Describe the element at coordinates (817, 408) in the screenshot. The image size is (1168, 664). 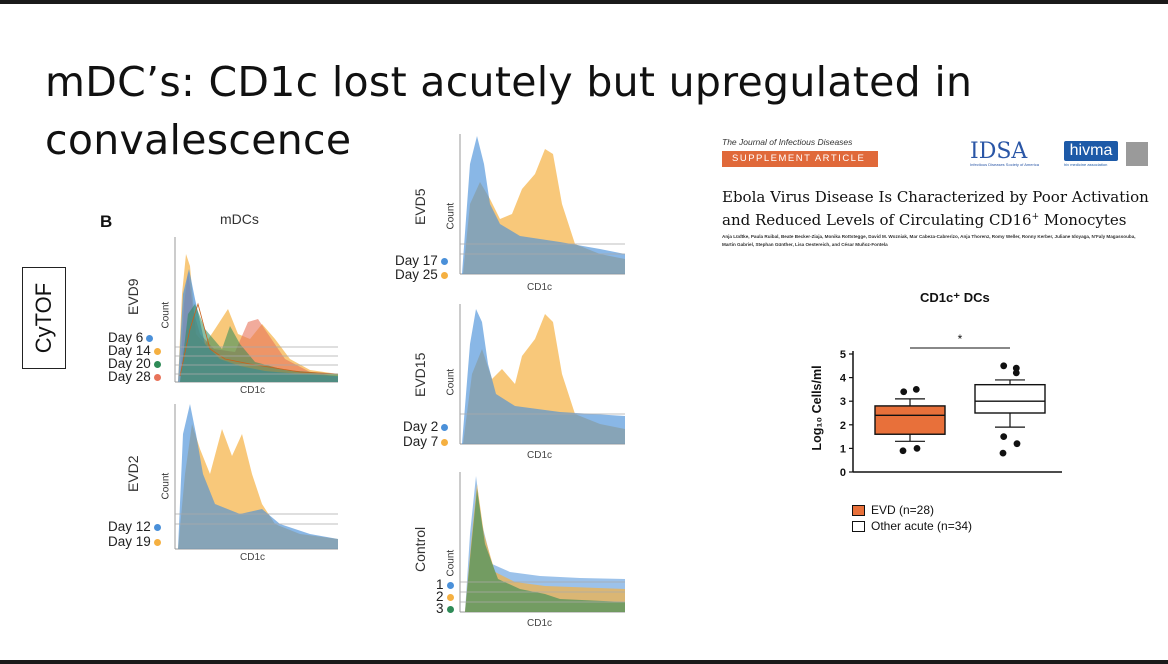
I see `chart-y-label: Log₁₀ Cells/ml` at that location.